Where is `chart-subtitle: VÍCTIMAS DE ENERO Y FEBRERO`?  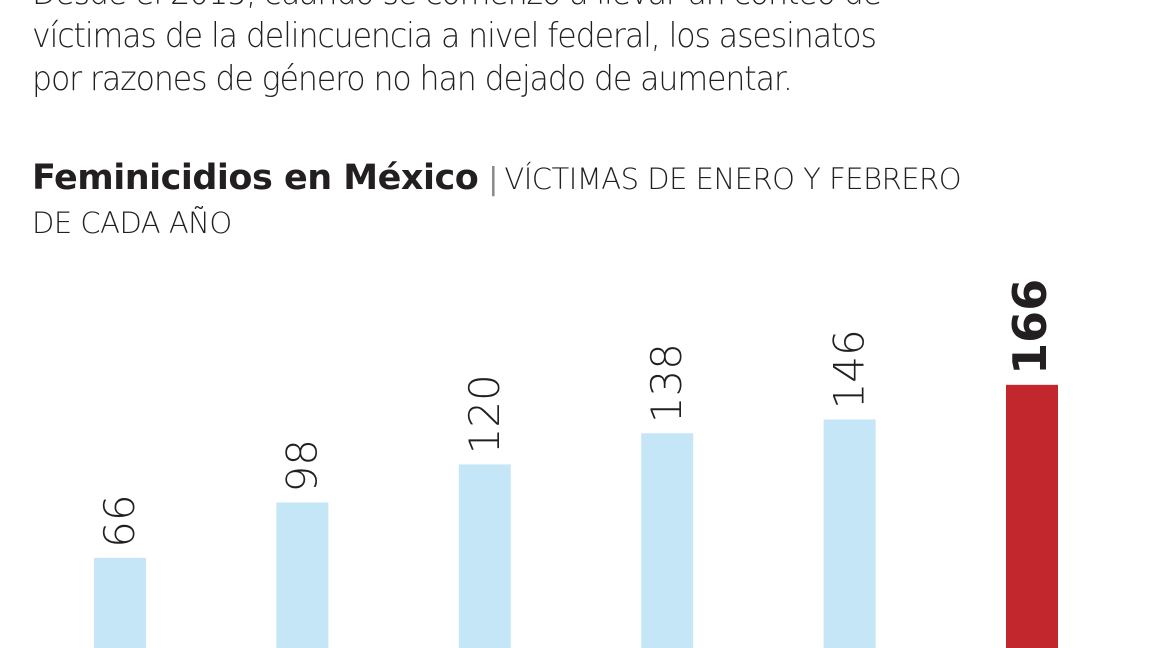 chart-subtitle: VÍCTIMAS DE ENERO Y FEBRERO is located at coordinates (733, 179).